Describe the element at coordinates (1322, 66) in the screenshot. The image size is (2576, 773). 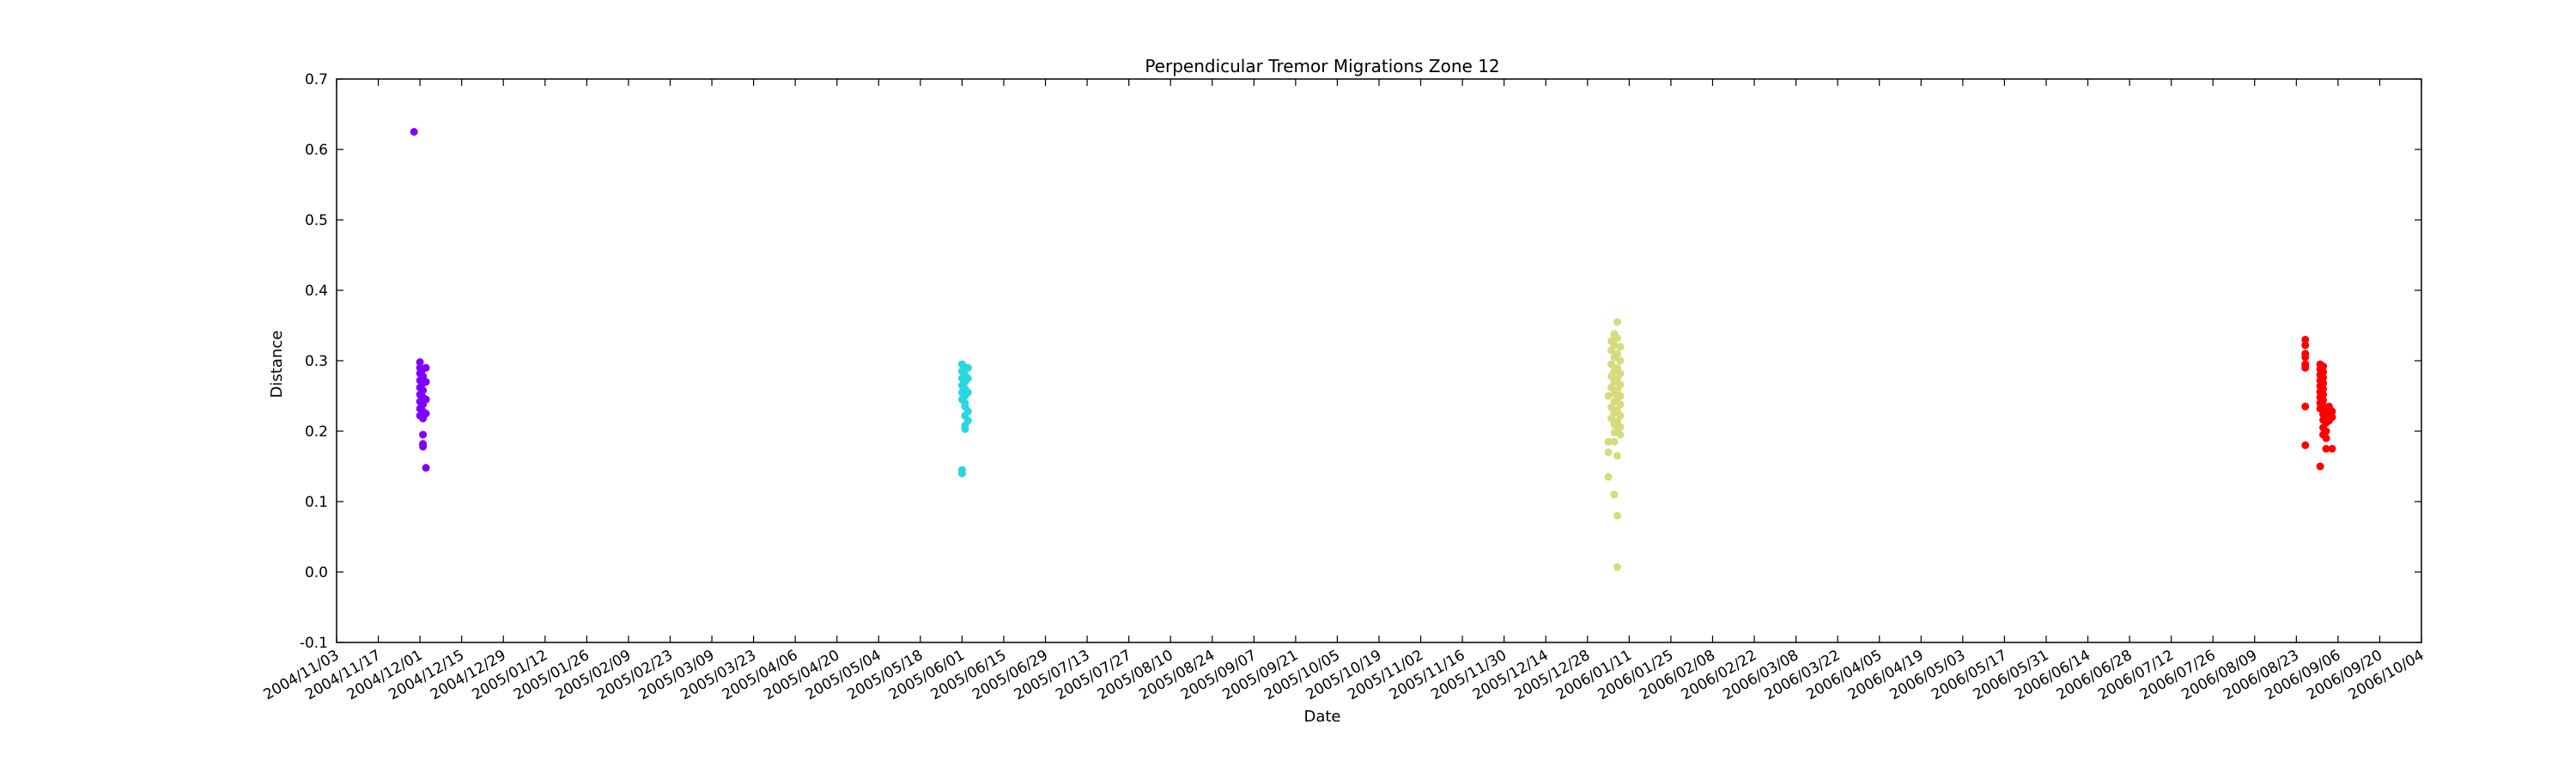
I see `chart-title: Perpendicular Tremor Migrations Zone 12` at that location.